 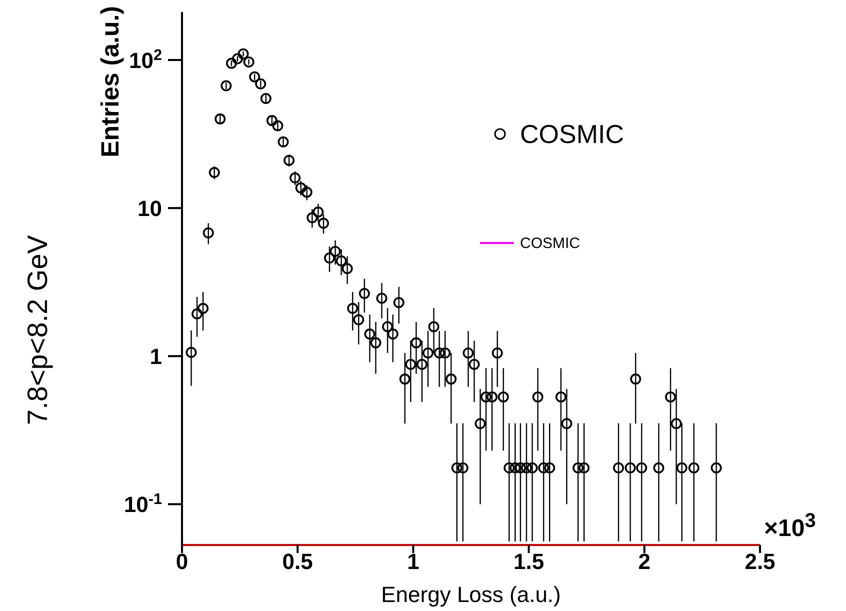 I want to click on text: ×10$^{3}$, so click(x=790, y=526).